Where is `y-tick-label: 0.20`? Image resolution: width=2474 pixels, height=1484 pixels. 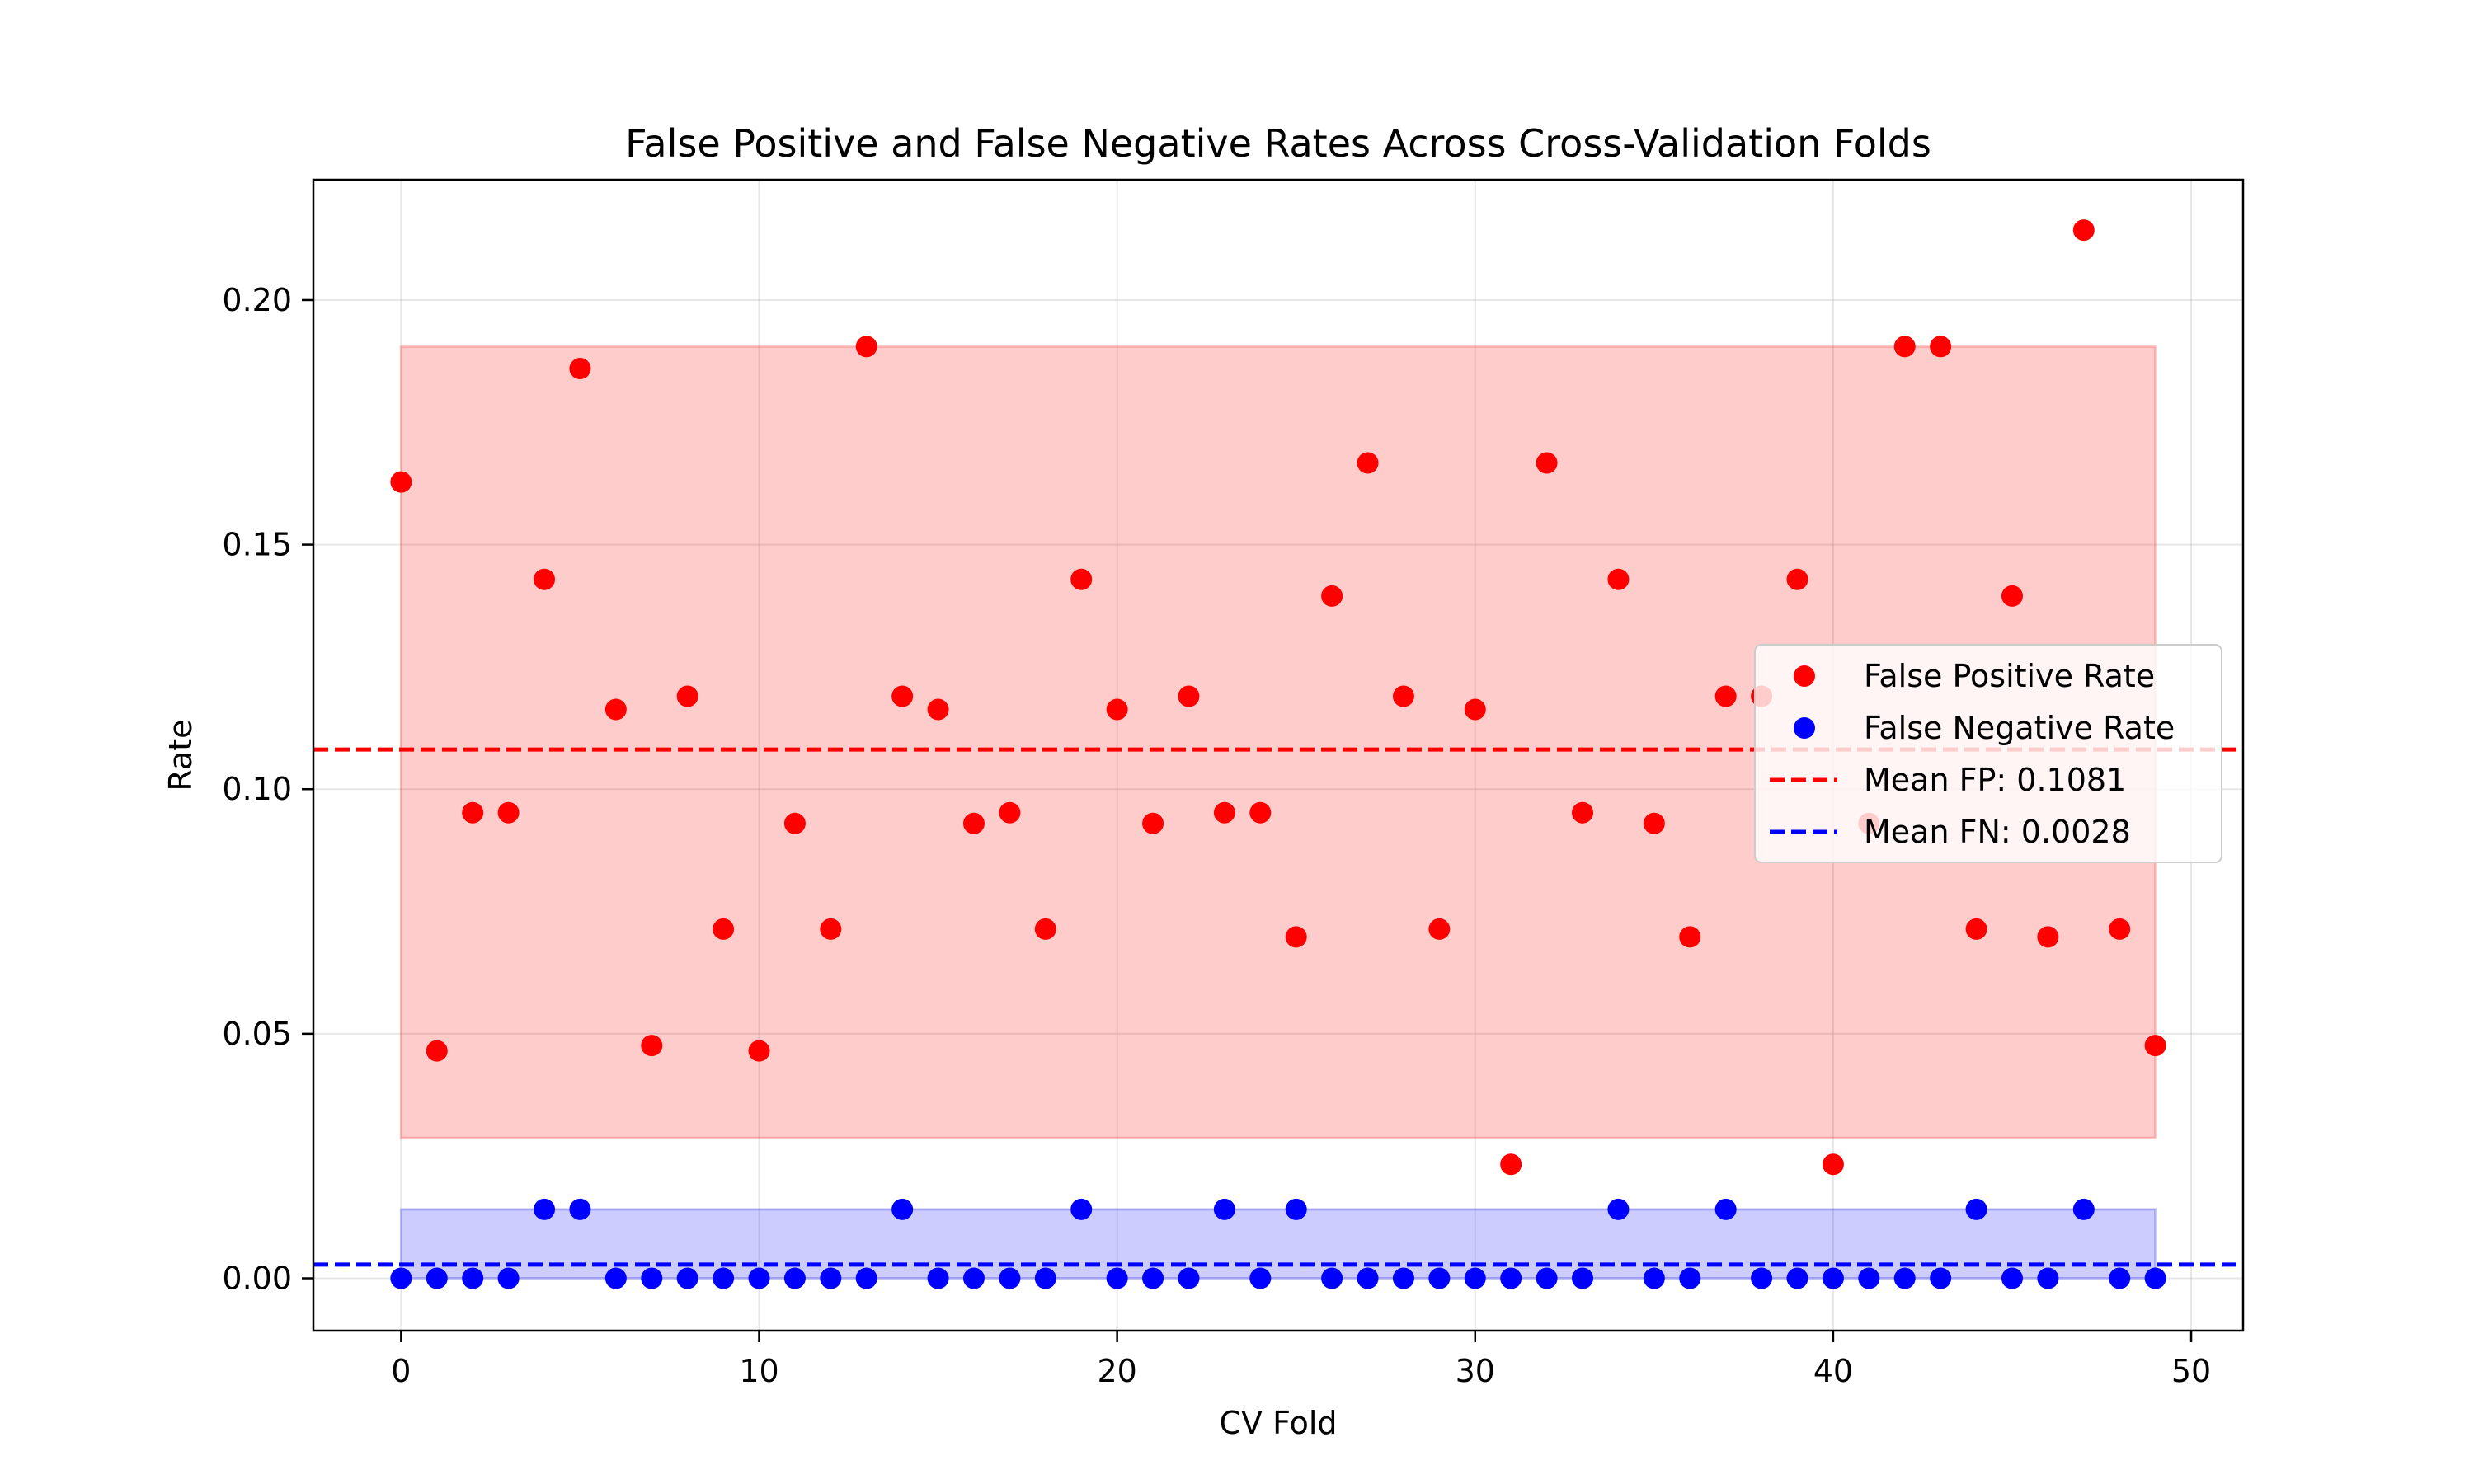
y-tick-label: 0.20 is located at coordinates (257, 300).